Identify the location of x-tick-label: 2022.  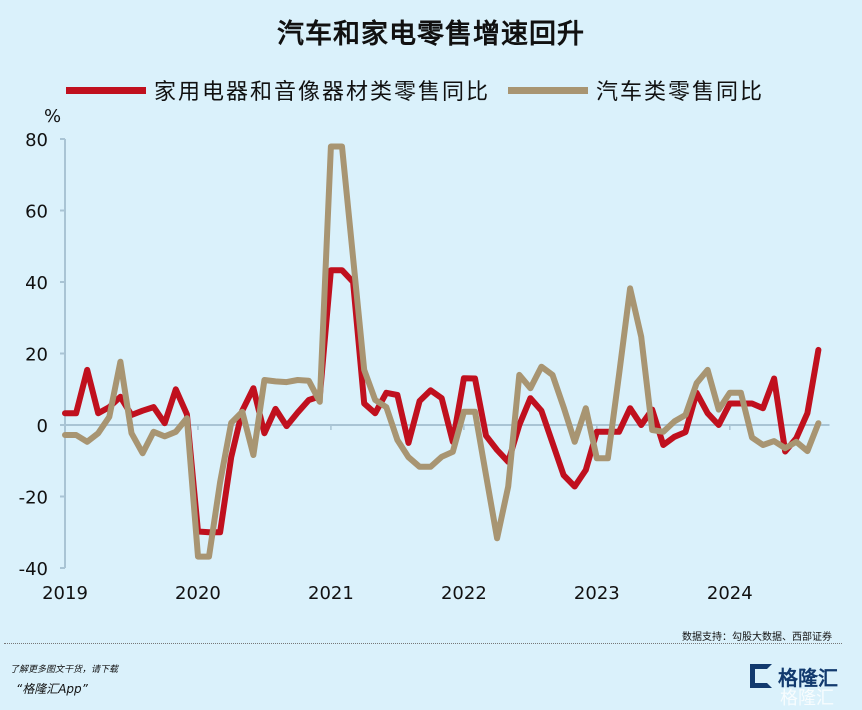
(464, 593).